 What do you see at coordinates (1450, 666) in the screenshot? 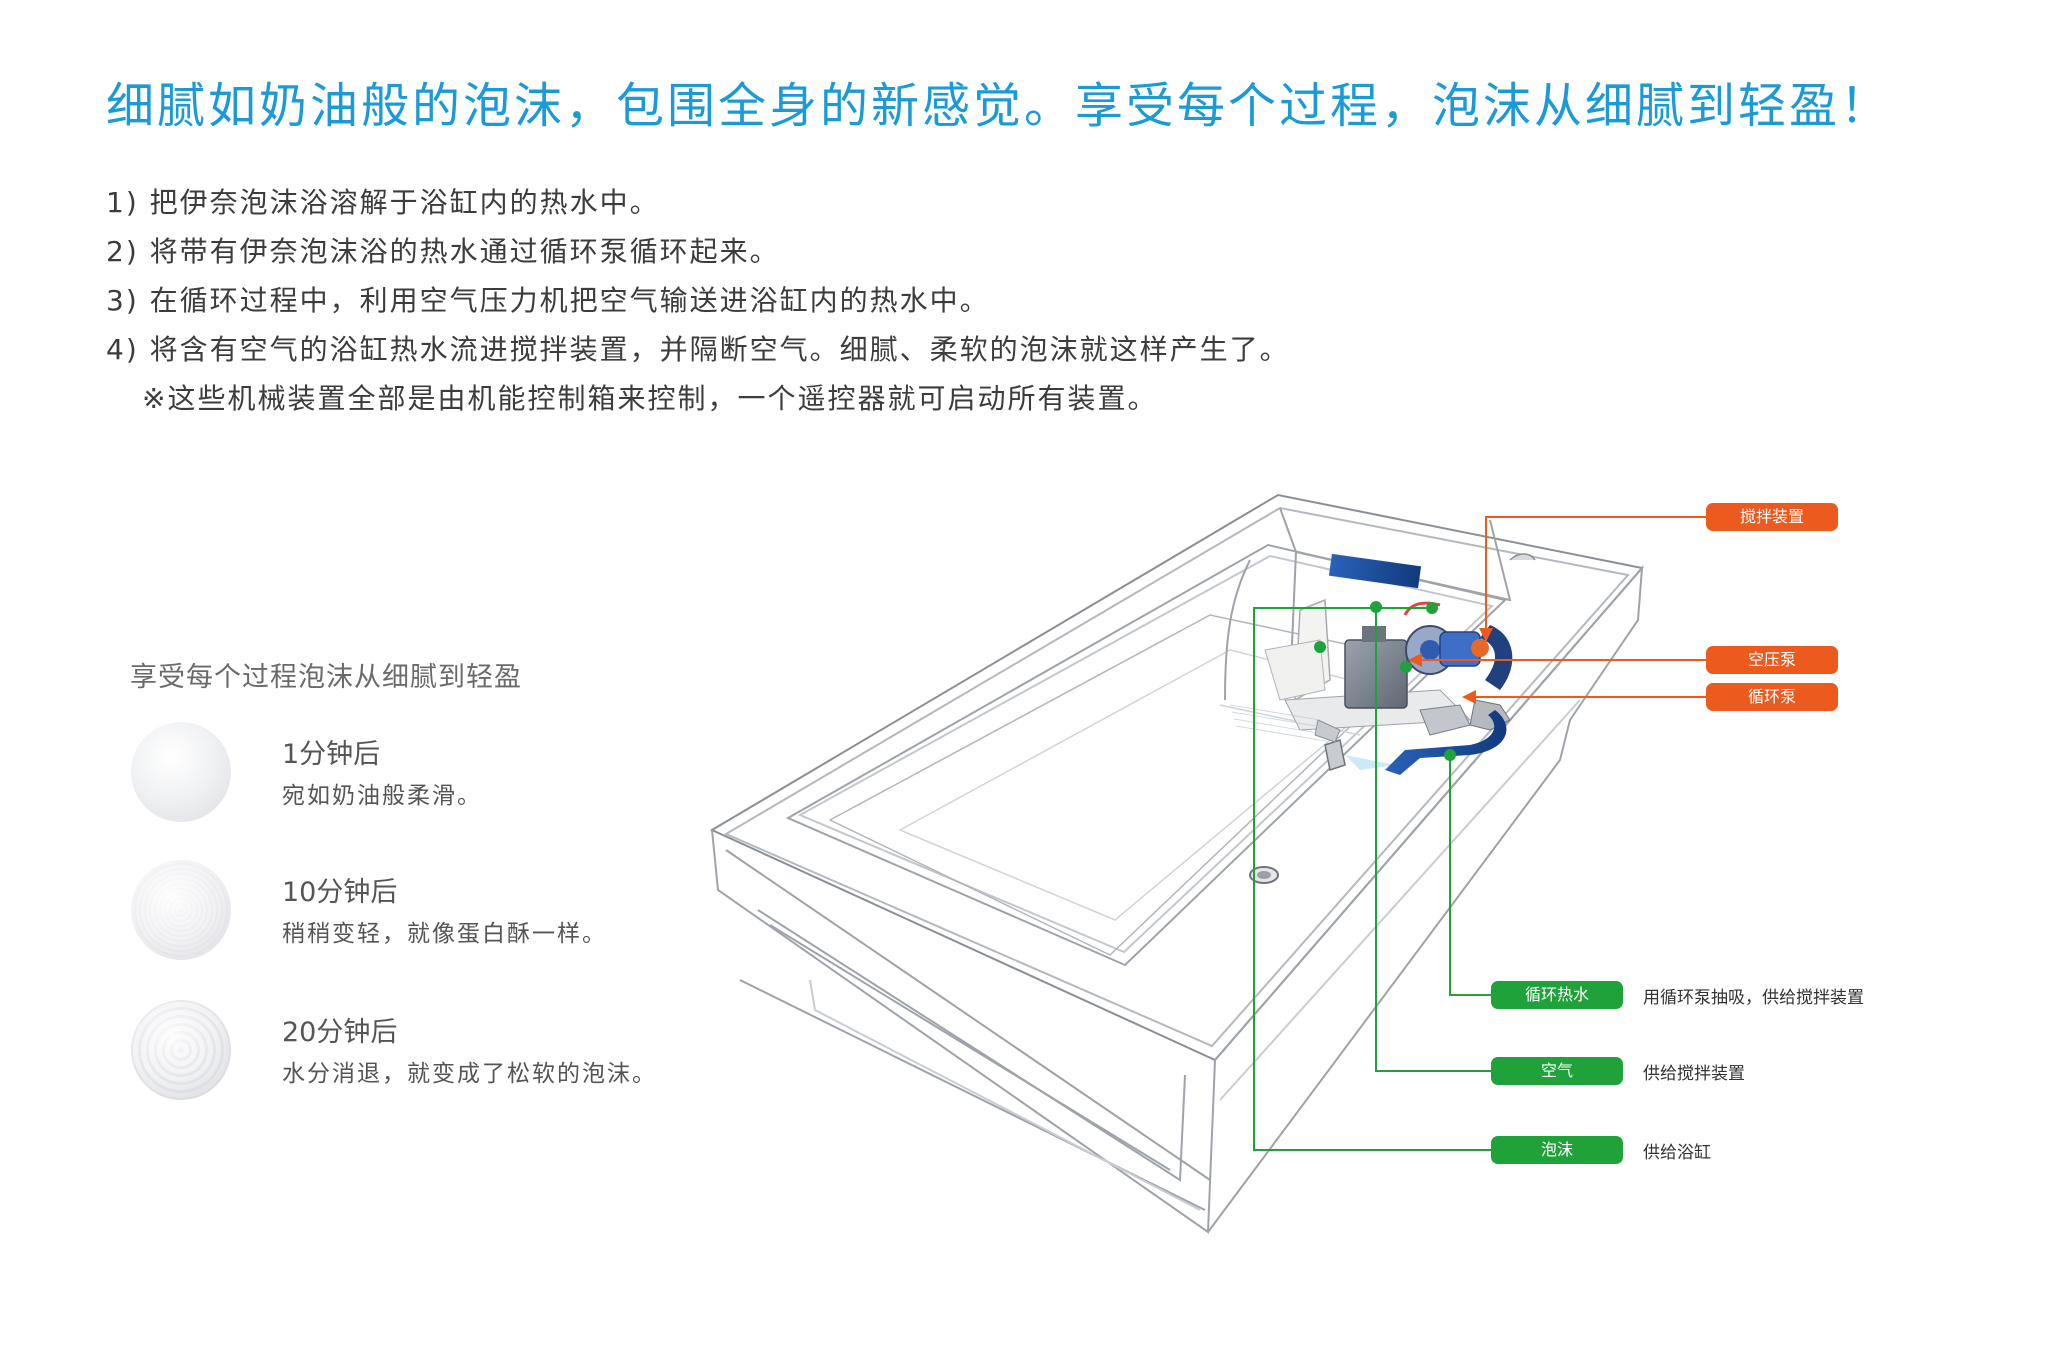
I see `leader-arrowheads` at bounding box center [1450, 666].